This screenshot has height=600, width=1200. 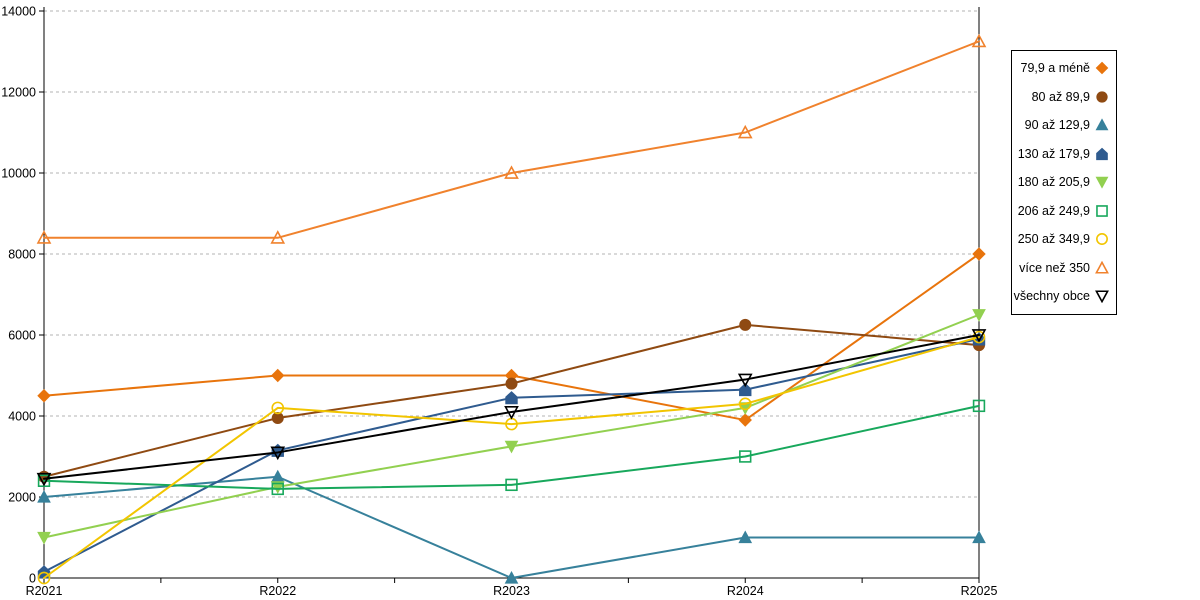 What do you see at coordinates (22, 336) in the screenshot?
I see `y-tick-label: 6000` at bounding box center [22, 336].